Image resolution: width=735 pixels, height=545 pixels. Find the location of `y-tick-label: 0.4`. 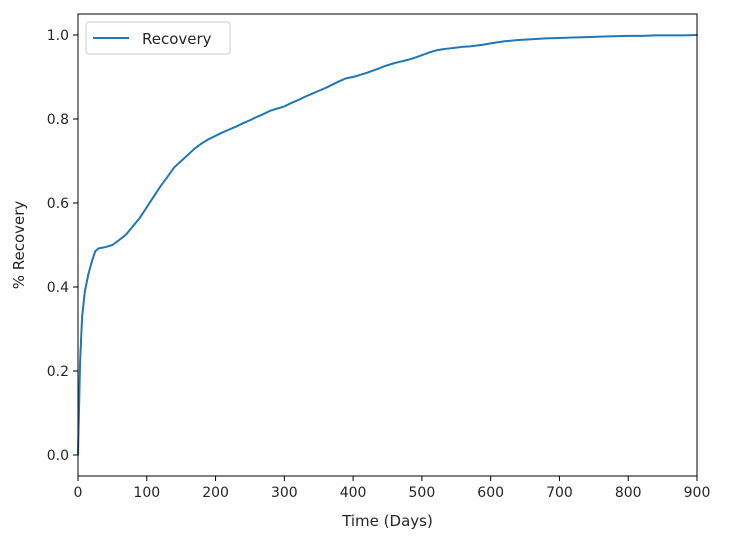

y-tick-label: 0.4 is located at coordinates (58, 288).